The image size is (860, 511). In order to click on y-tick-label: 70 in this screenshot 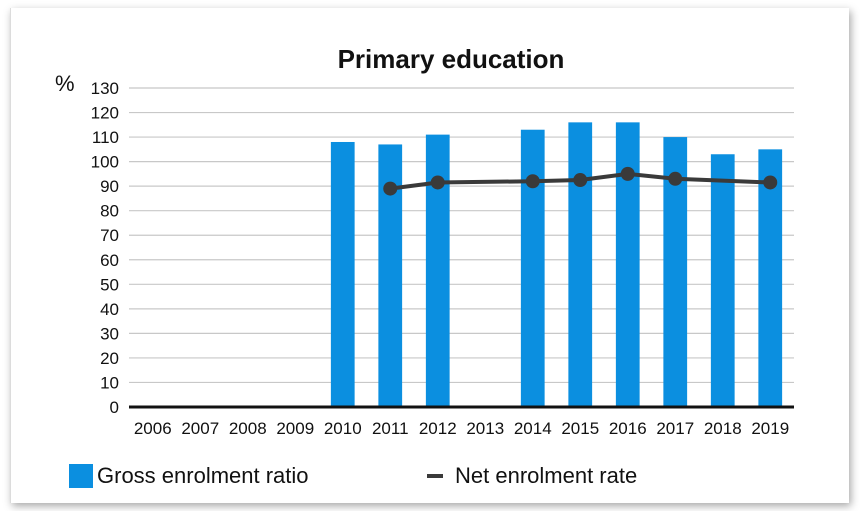, I will do `click(109, 235)`.